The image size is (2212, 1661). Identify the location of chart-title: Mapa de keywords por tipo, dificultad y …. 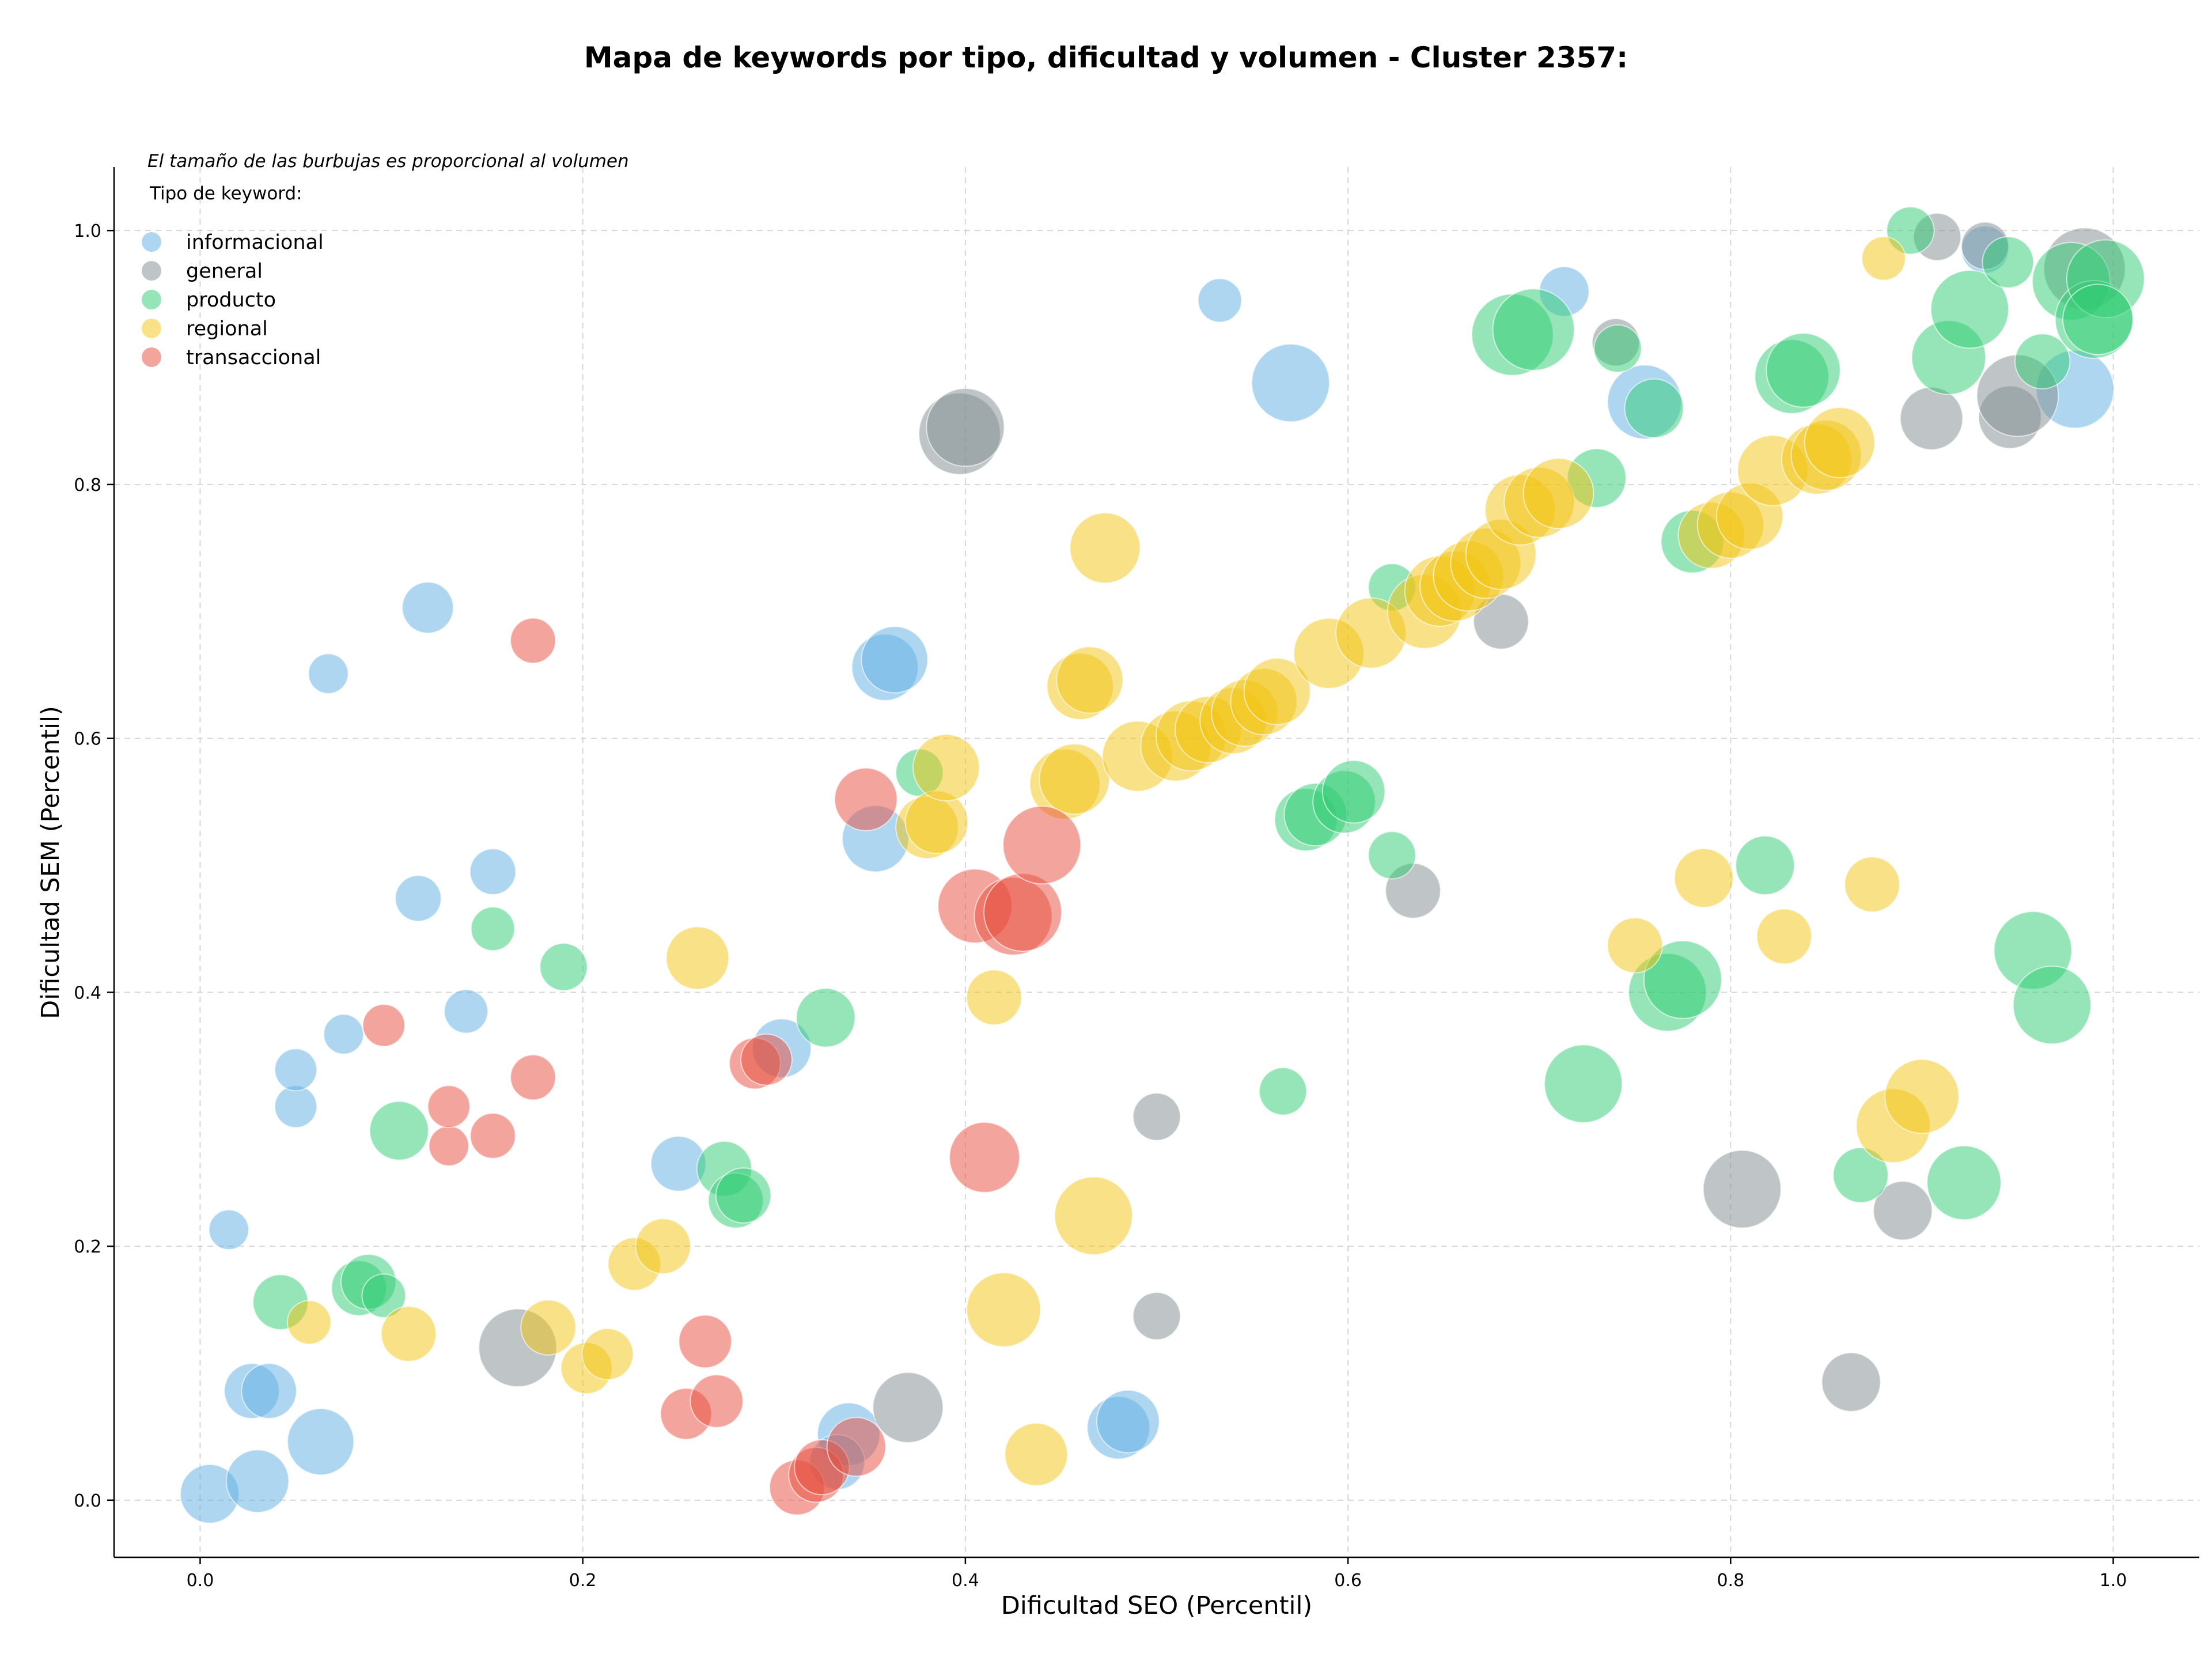
(1106, 57).